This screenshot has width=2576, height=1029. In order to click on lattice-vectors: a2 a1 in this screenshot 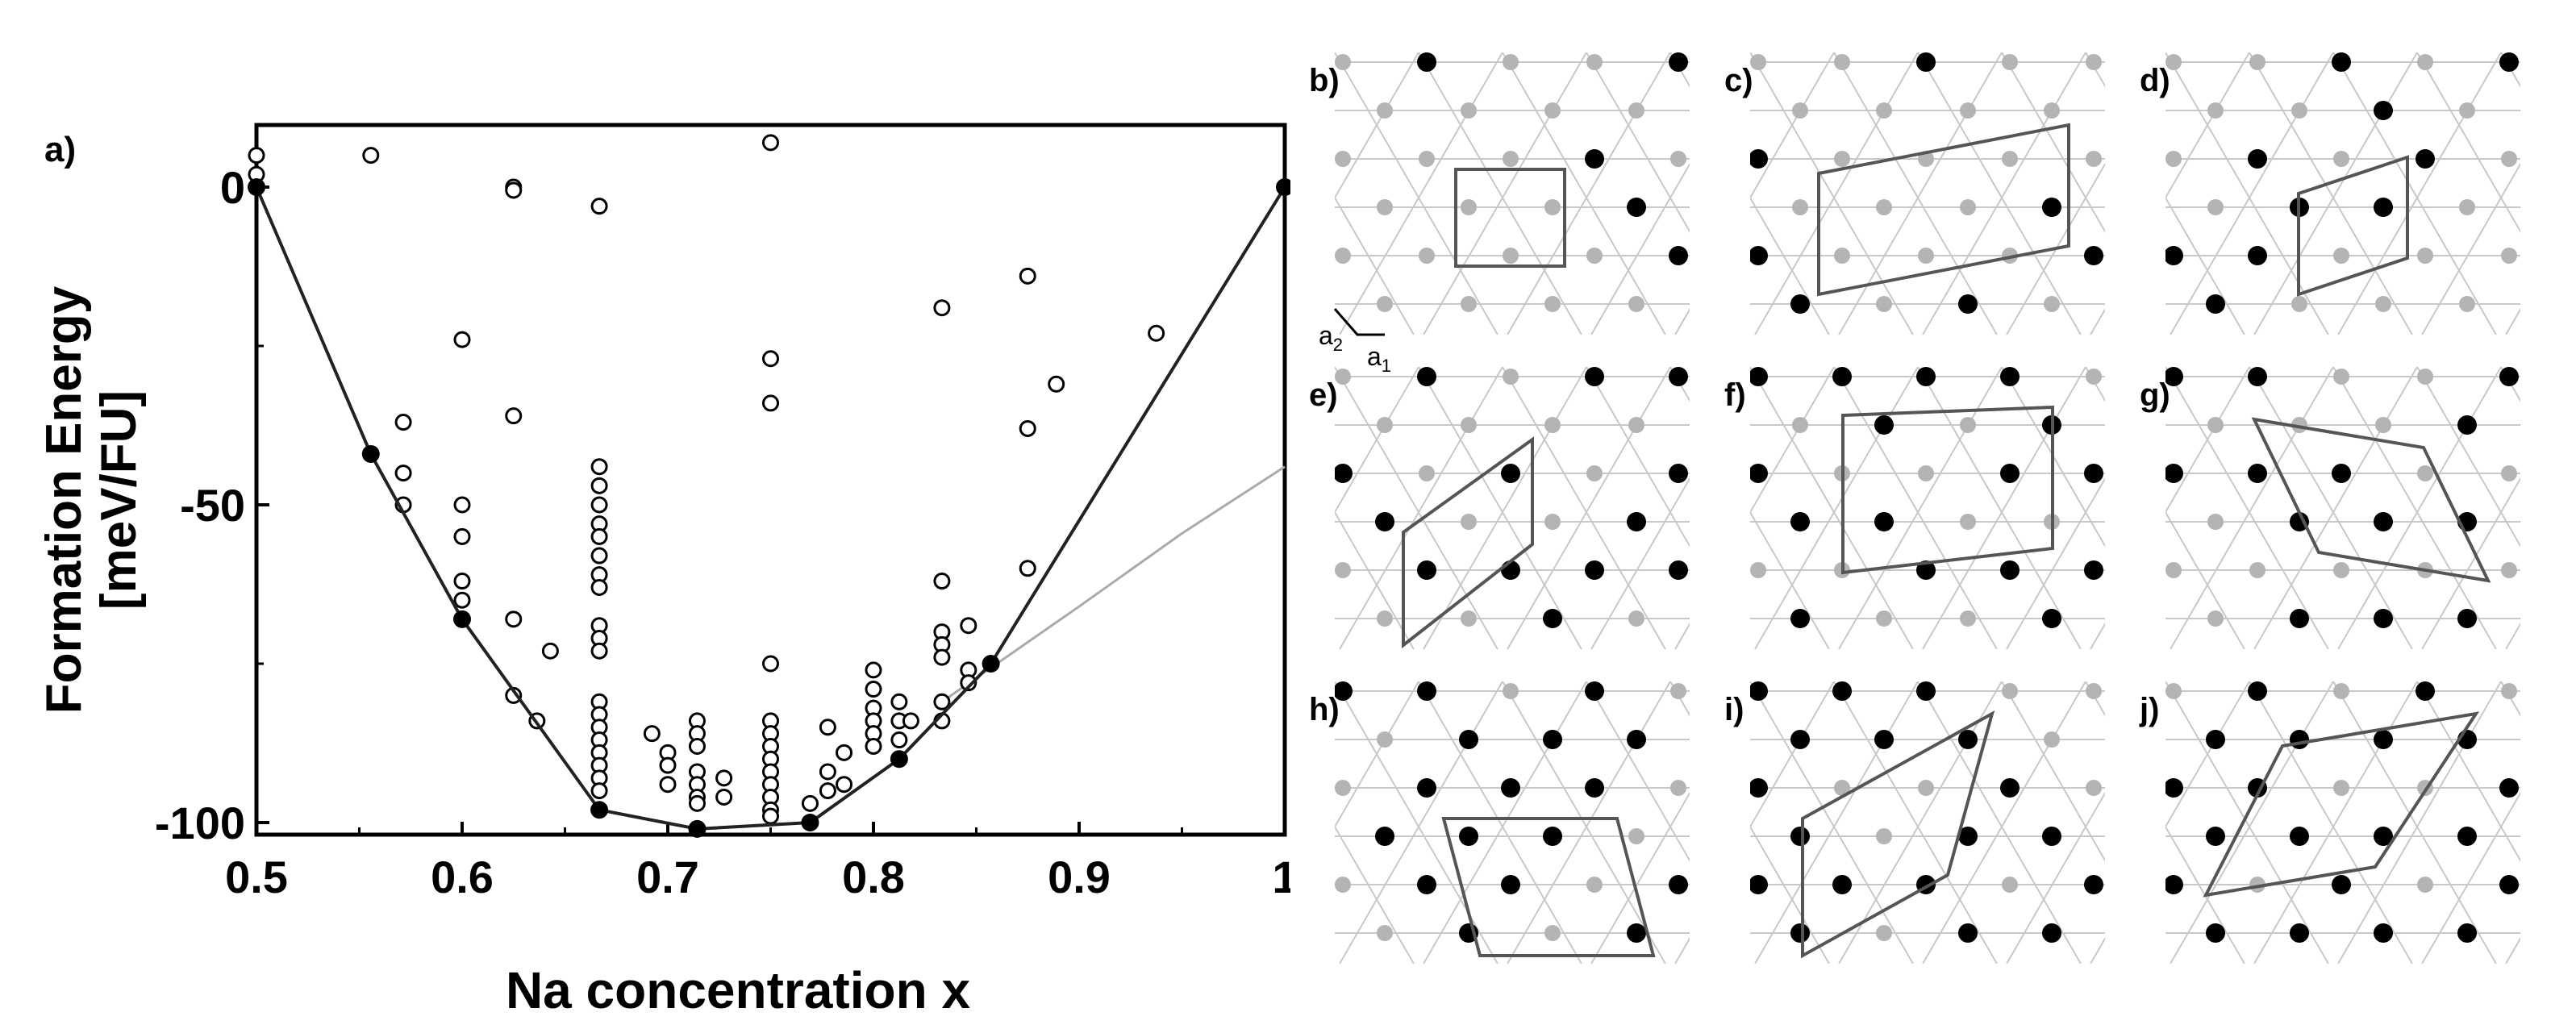, I will do `click(1355, 342)`.